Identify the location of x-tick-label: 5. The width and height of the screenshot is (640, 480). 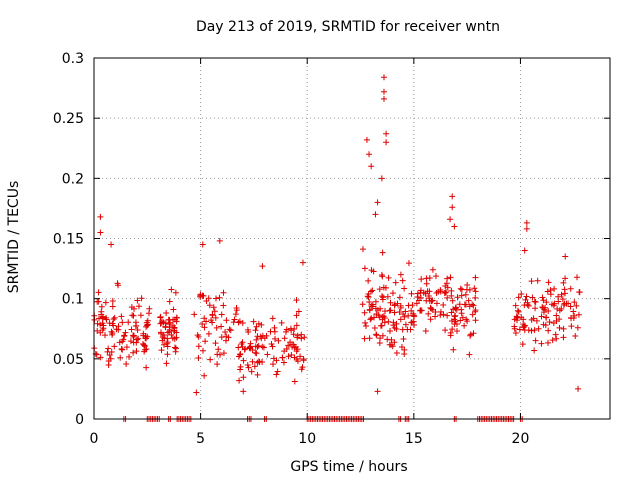
(200, 439).